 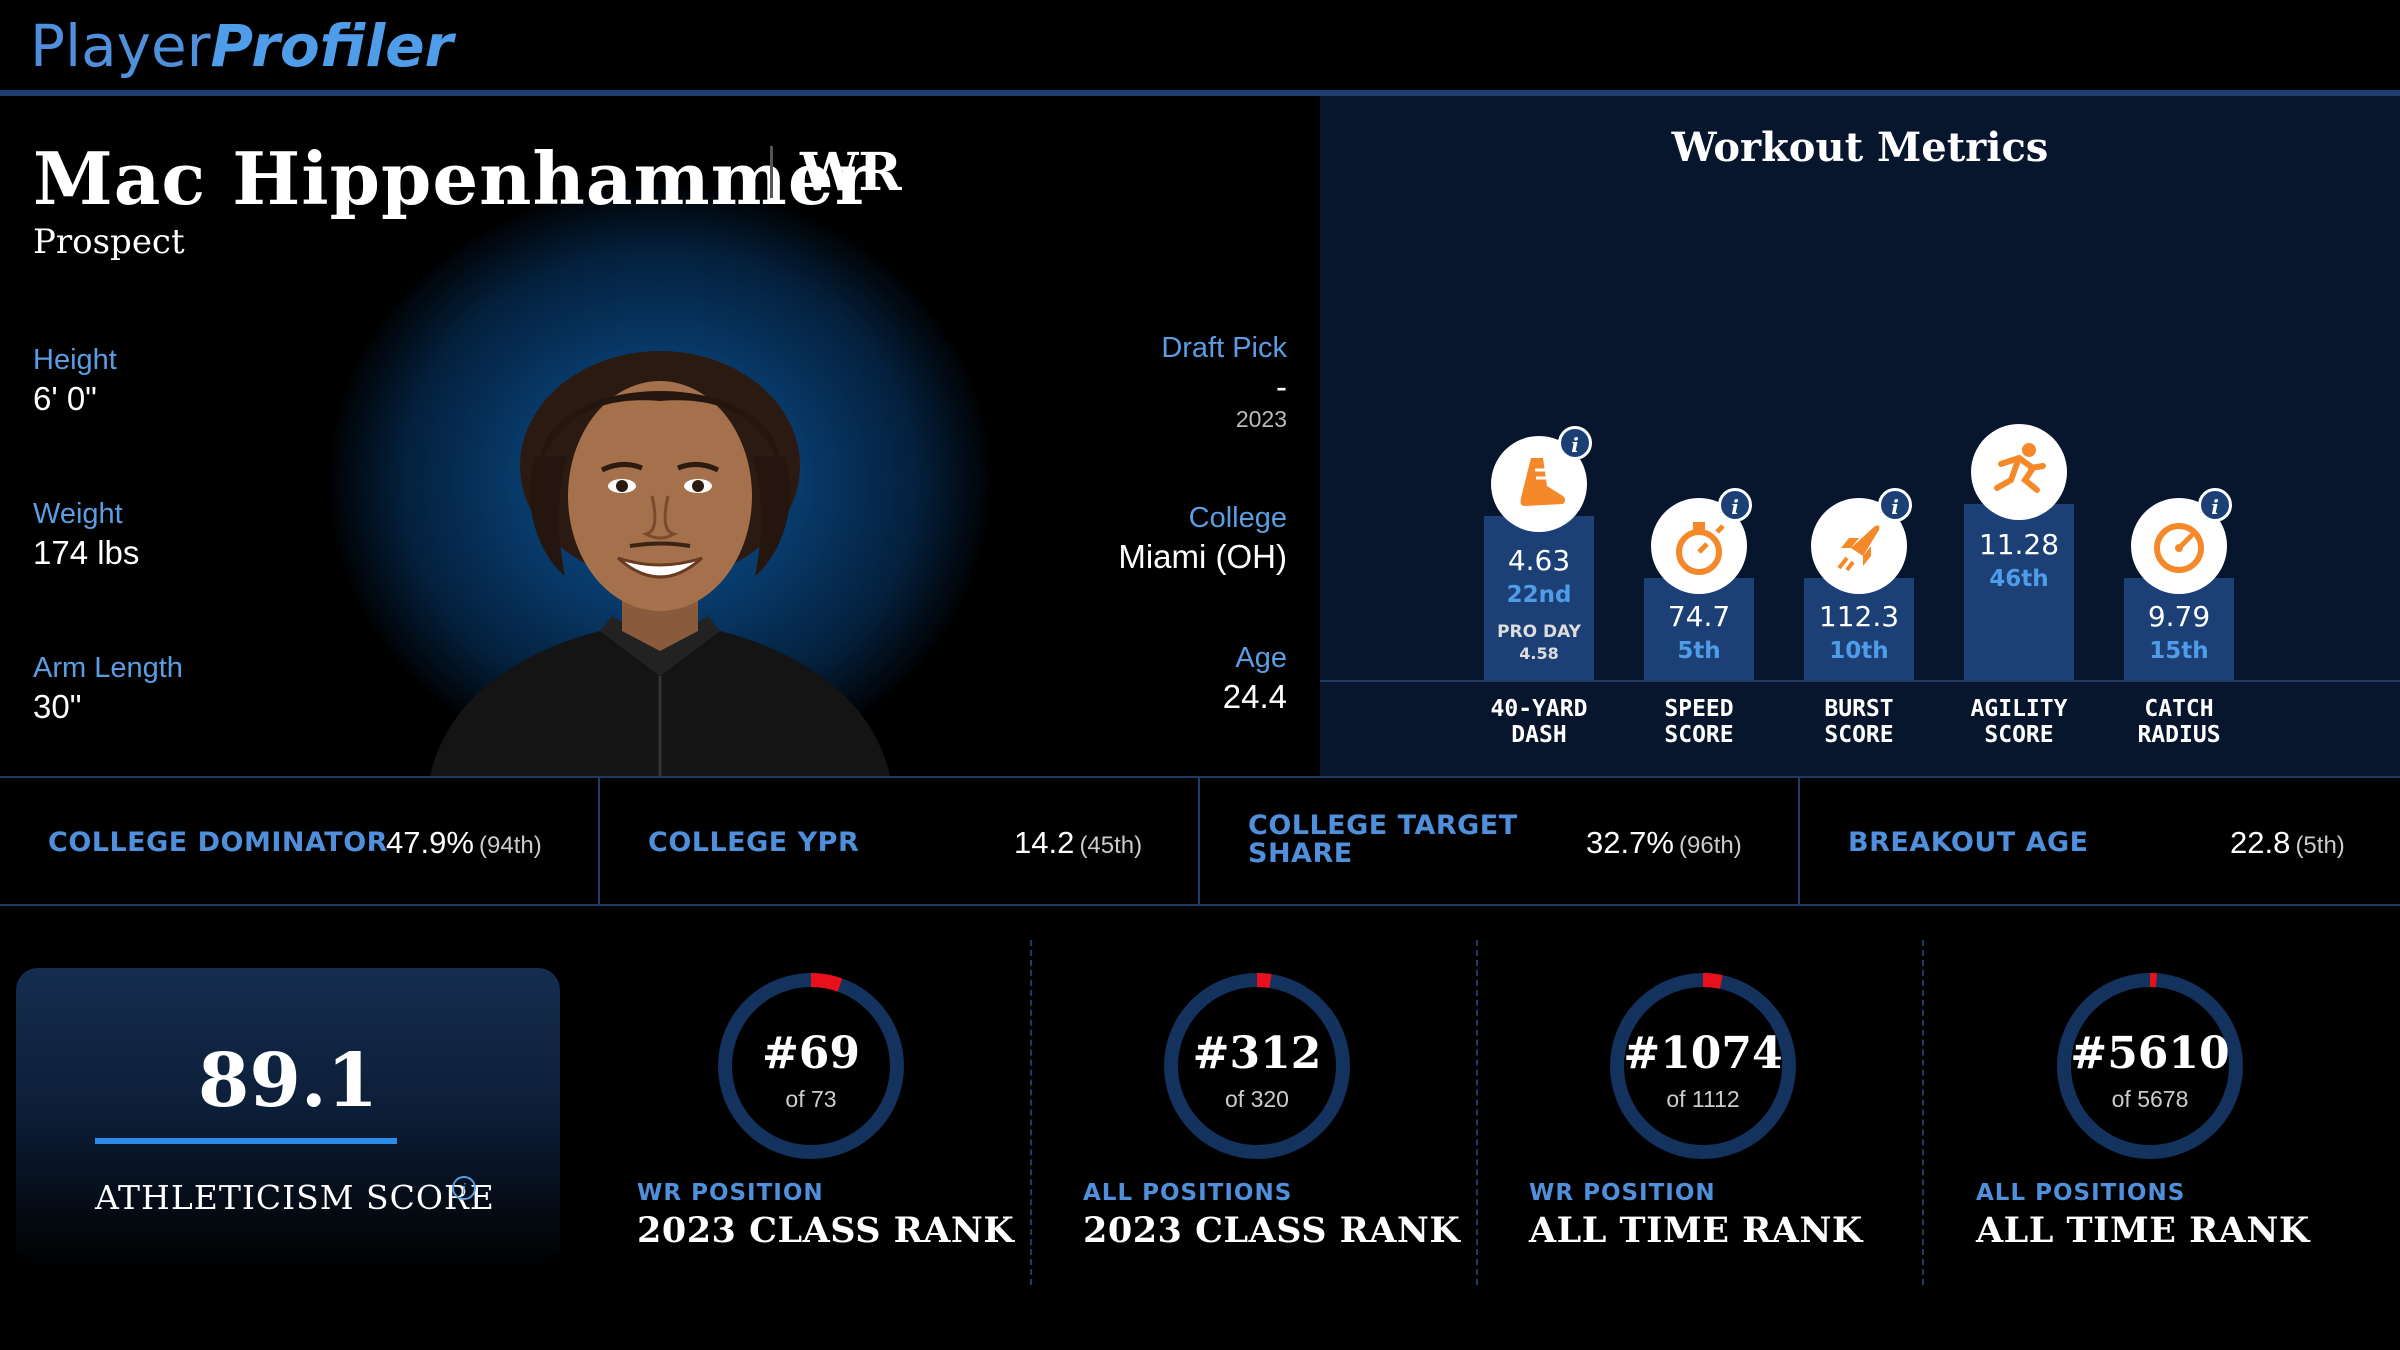 I want to click on stat-label-line2: SHARE, so click(x=1300, y=853).